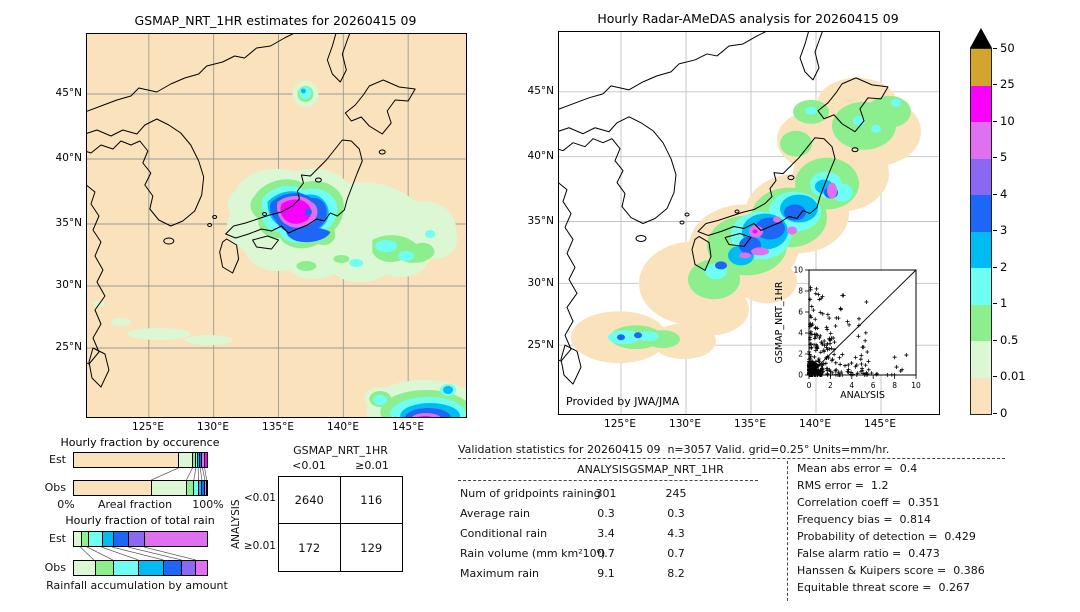 Image resolution: width=1080 pixels, height=612 pixels. What do you see at coordinates (864, 519) in the screenshot?
I see `stats-metric: Frequency bias = 0.814` at bounding box center [864, 519].